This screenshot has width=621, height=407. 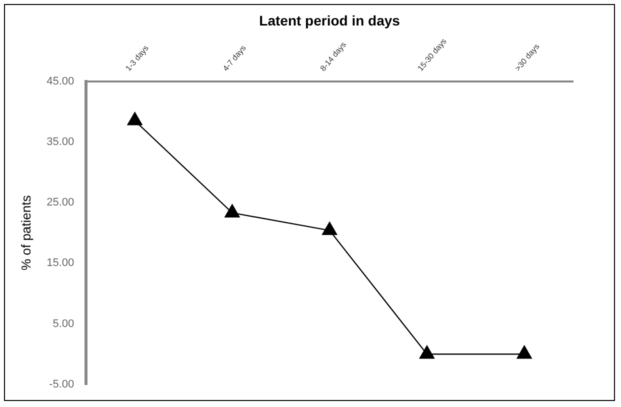 I want to click on y-tick-label: 35.00, so click(x=60, y=142).